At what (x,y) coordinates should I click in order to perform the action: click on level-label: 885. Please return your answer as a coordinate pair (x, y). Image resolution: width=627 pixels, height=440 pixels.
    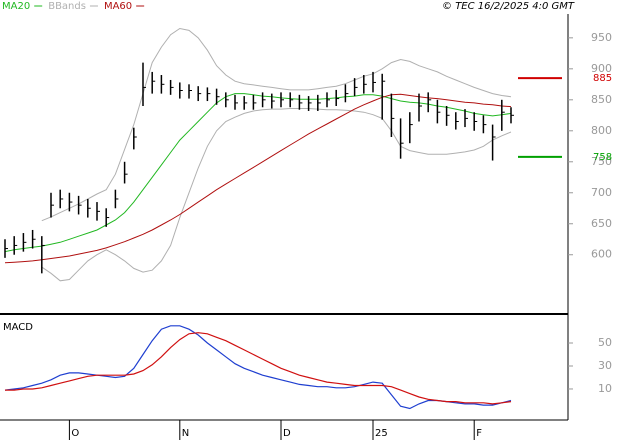
    Looking at the image, I should click on (602, 78).